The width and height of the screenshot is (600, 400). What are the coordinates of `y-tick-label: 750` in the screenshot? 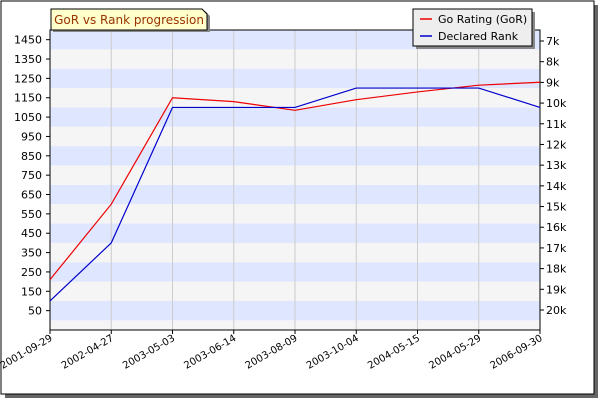 It's located at (31, 175).